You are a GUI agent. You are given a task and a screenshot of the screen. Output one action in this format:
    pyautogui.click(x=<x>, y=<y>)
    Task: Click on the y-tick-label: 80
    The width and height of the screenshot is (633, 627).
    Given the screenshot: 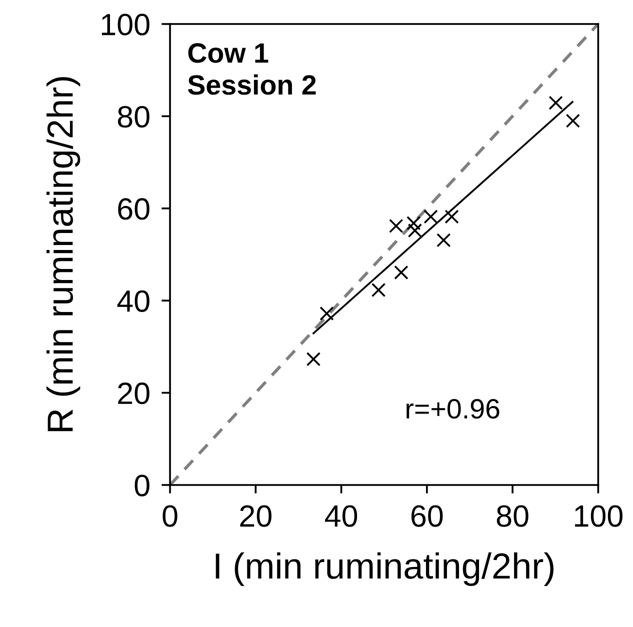 What is the action you would take?
    pyautogui.click(x=134, y=117)
    